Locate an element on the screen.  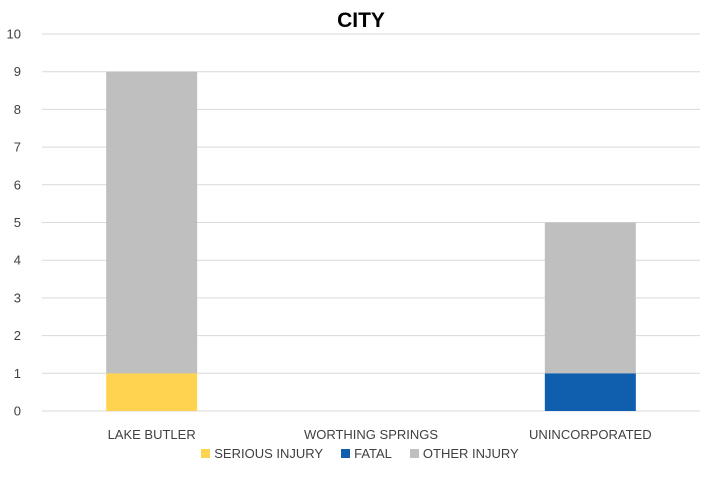
legend-label: FATAL is located at coordinates (373, 453).